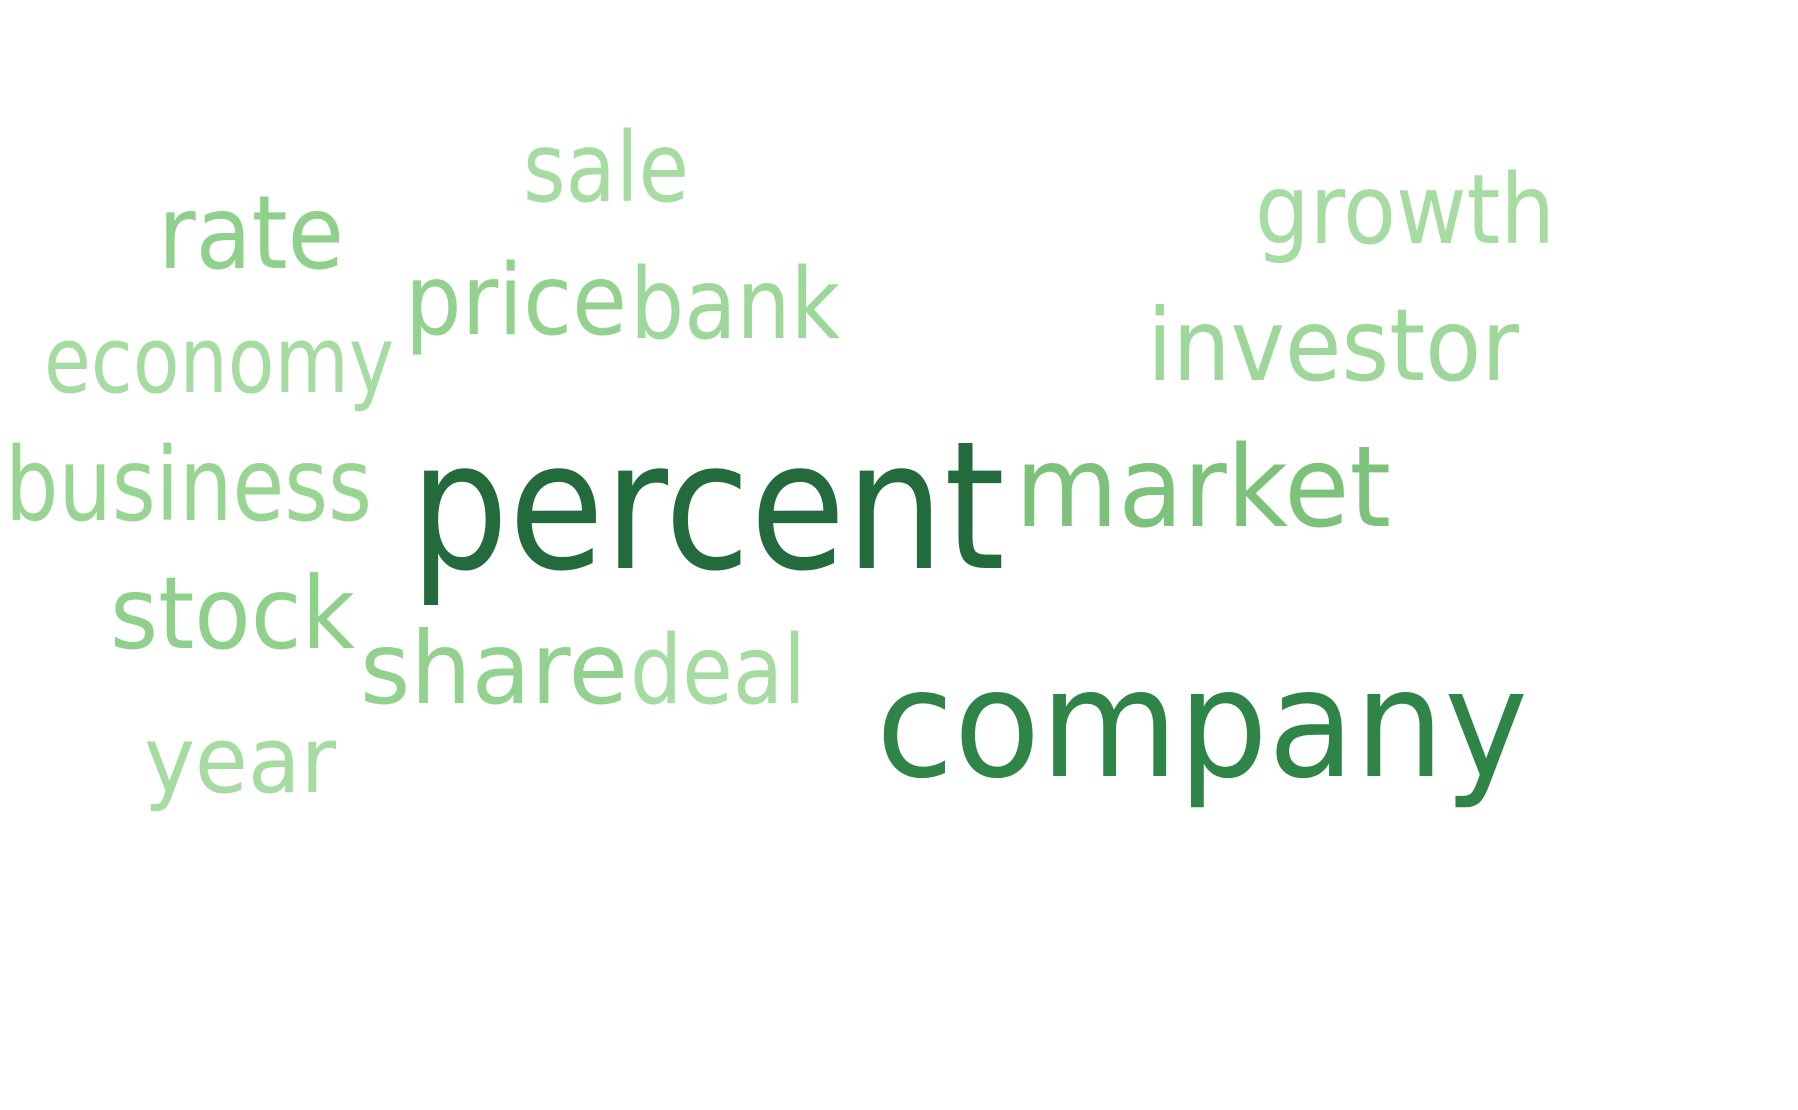 Image resolution: width=1798 pixels, height=1110 pixels. Describe the element at coordinates (707, 506) in the screenshot. I see `word-percent: percent` at that location.